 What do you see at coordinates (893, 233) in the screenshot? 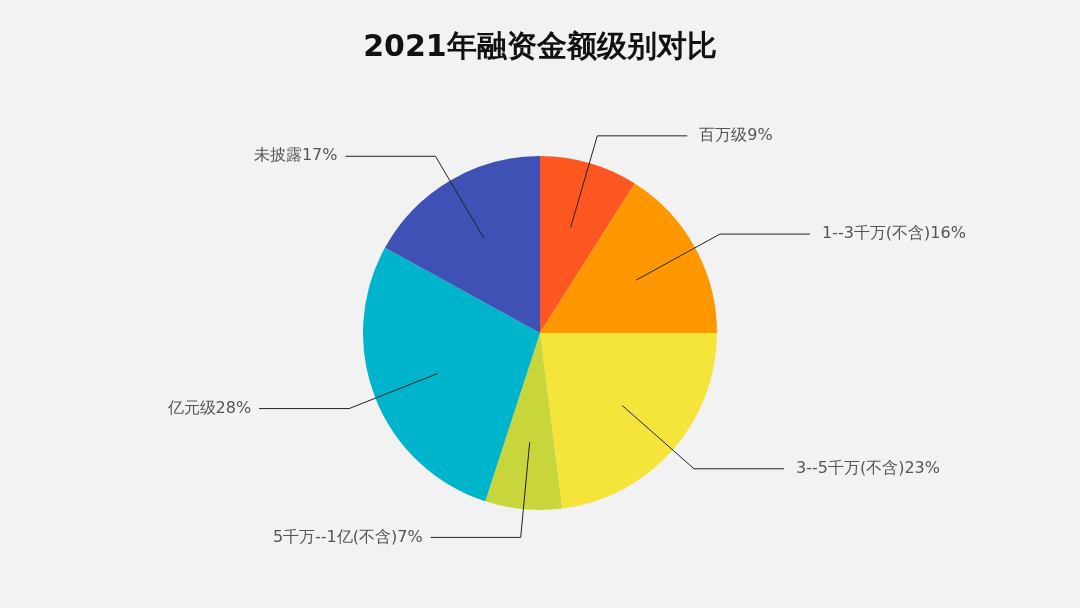
I see `slice-label: 1--3千万(不含)16%` at bounding box center [893, 233].